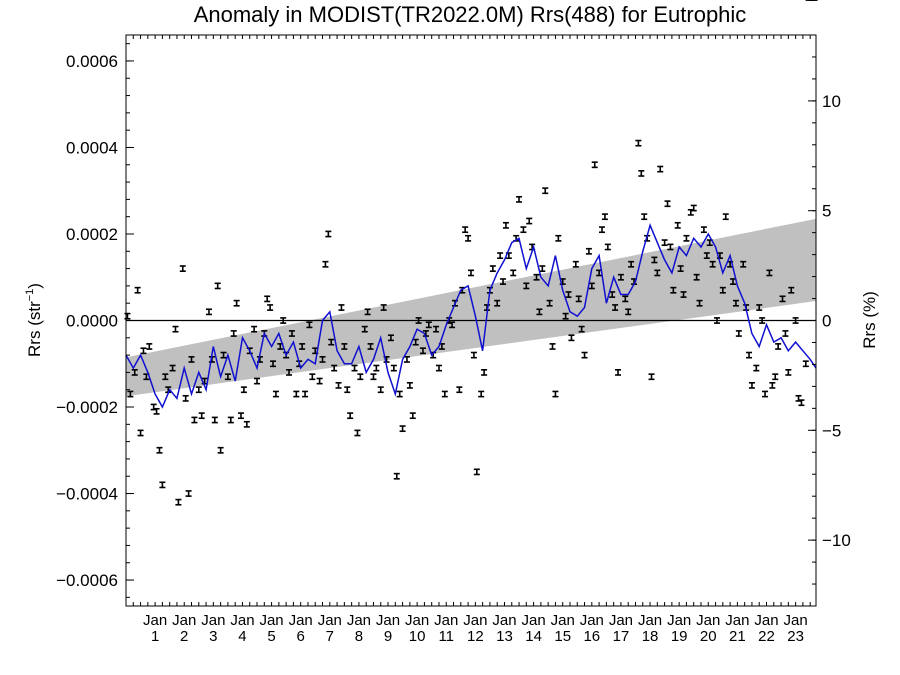  What do you see at coordinates (92, 61) in the screenshot?
I see `left-tick-label-0: 0.0006` at bounding box center [92, 61].